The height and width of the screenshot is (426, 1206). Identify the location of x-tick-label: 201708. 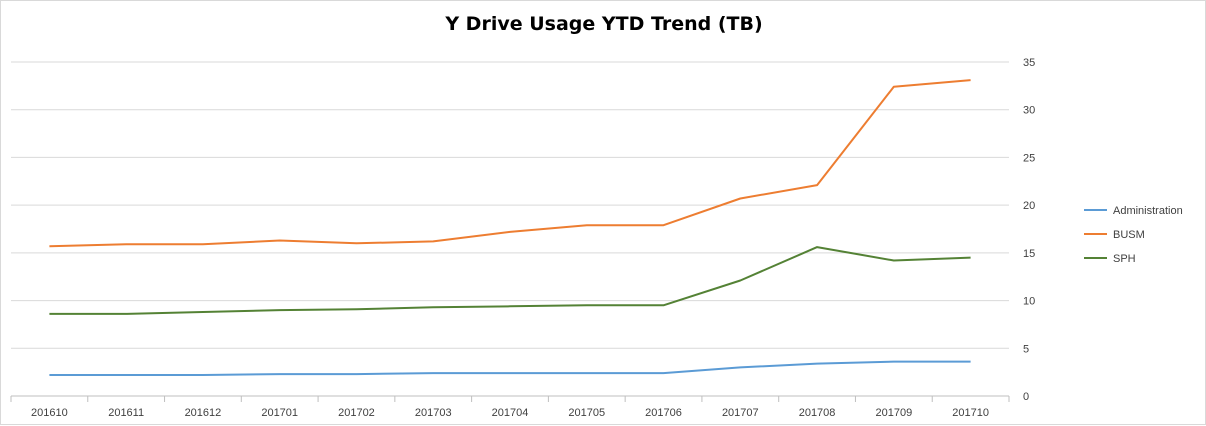
(817, 413).